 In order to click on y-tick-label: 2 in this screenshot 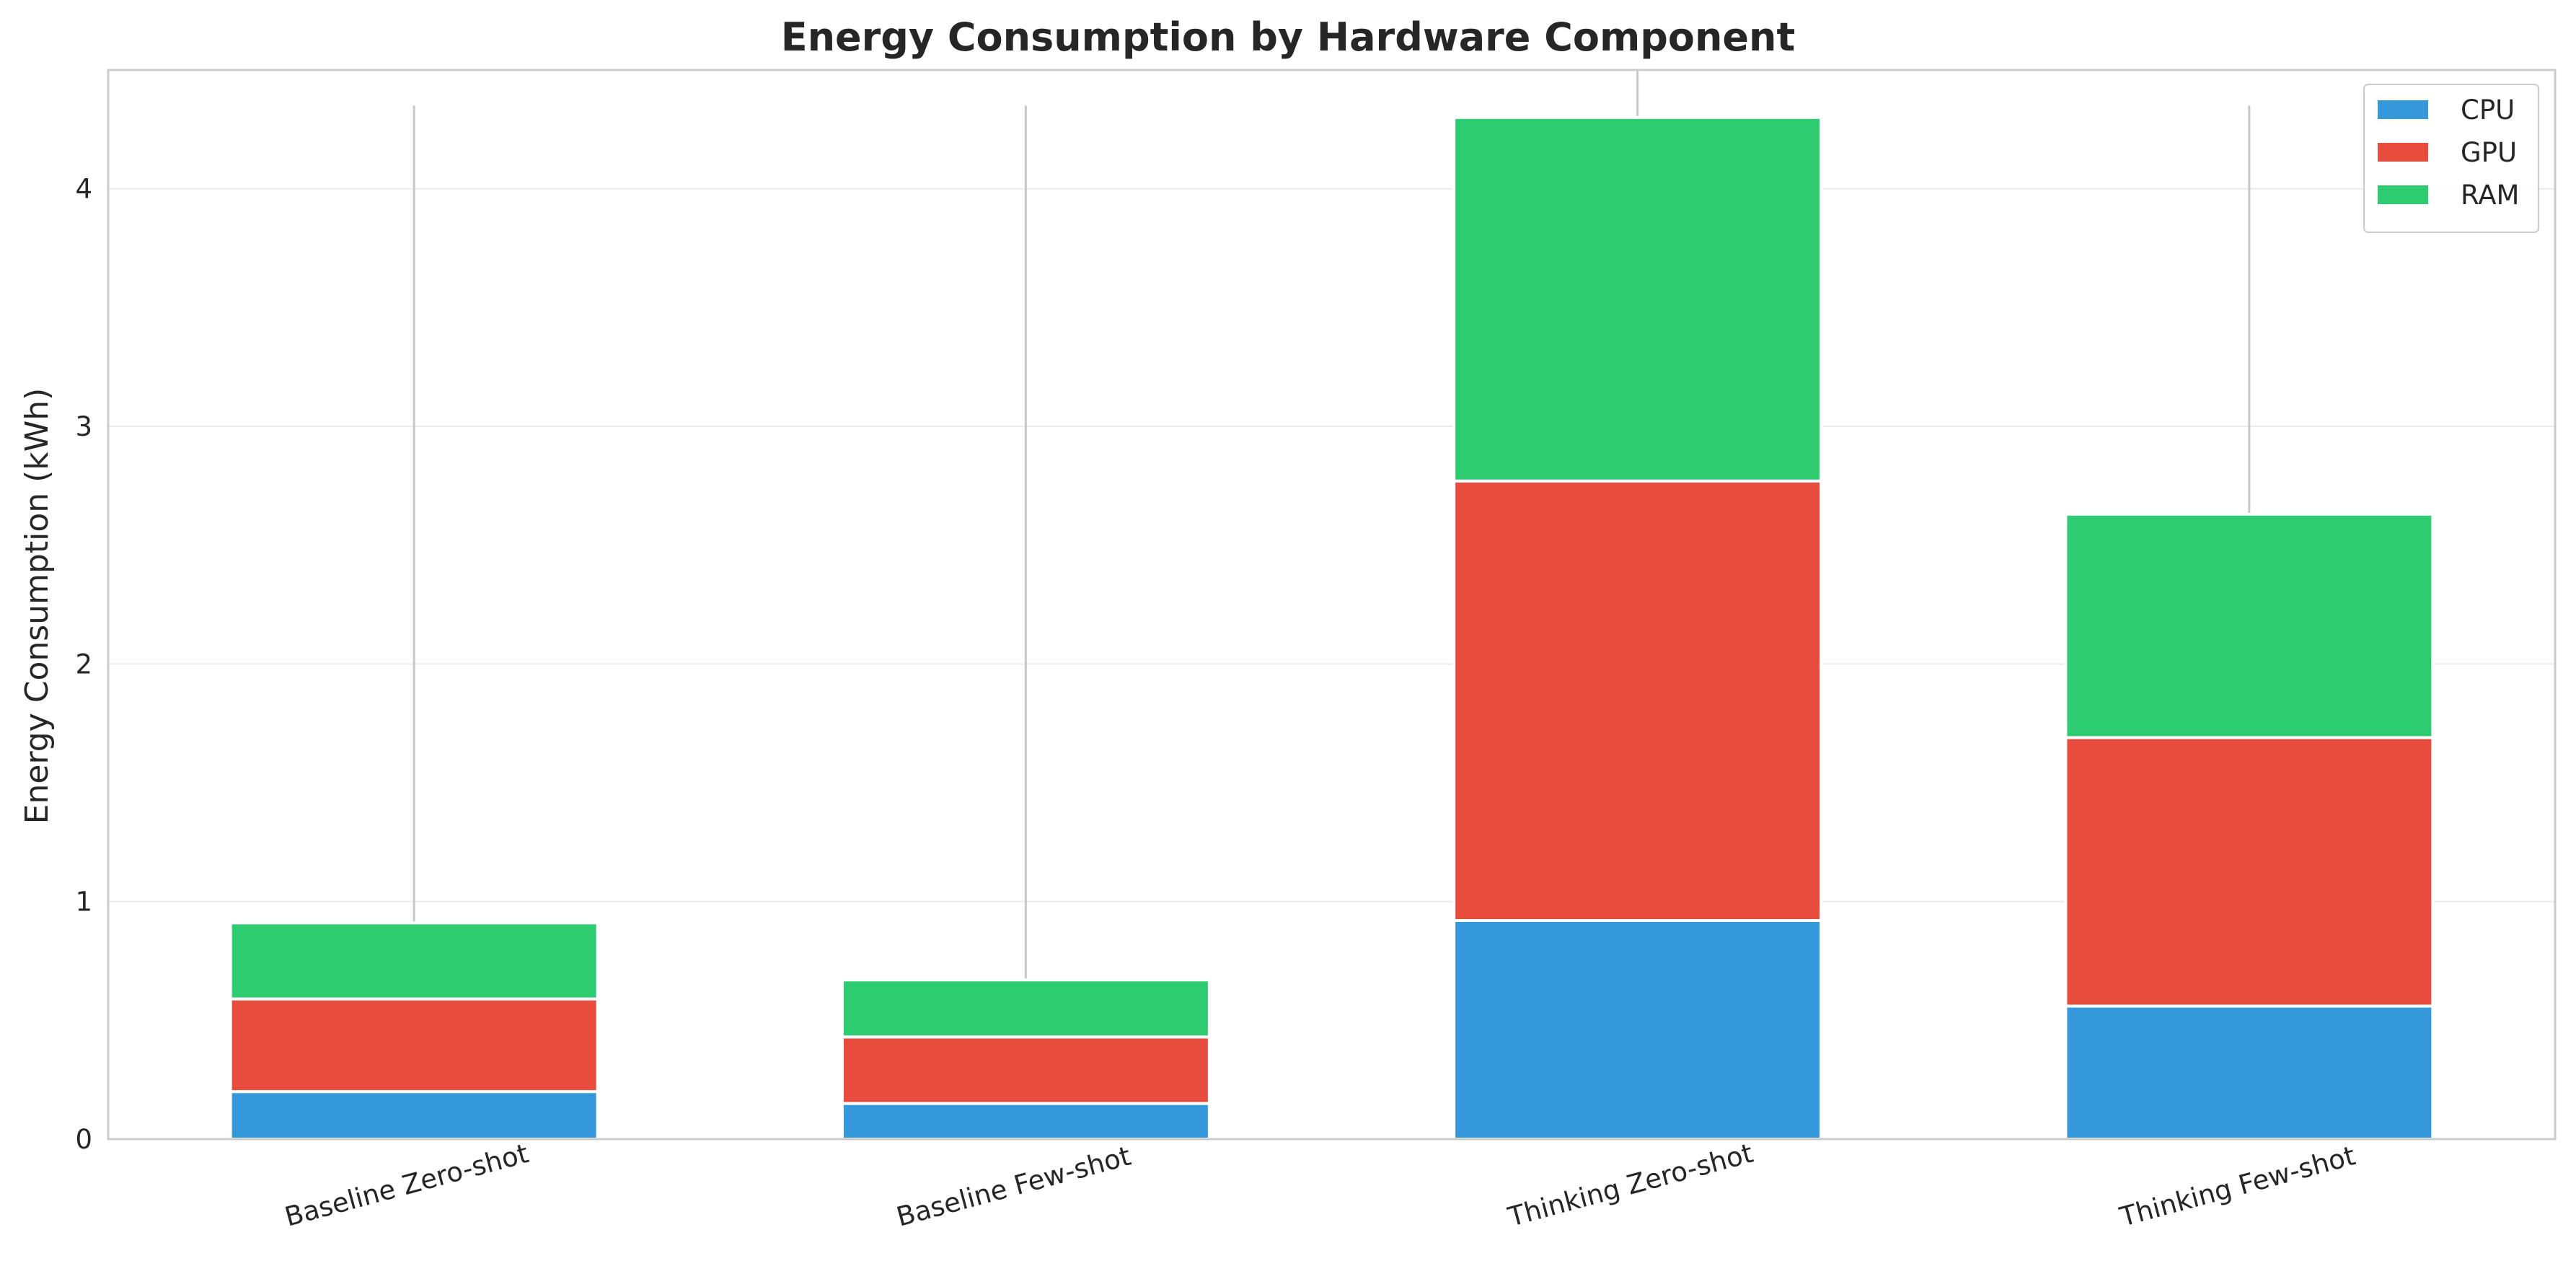, I will do `click(83, 665)`.